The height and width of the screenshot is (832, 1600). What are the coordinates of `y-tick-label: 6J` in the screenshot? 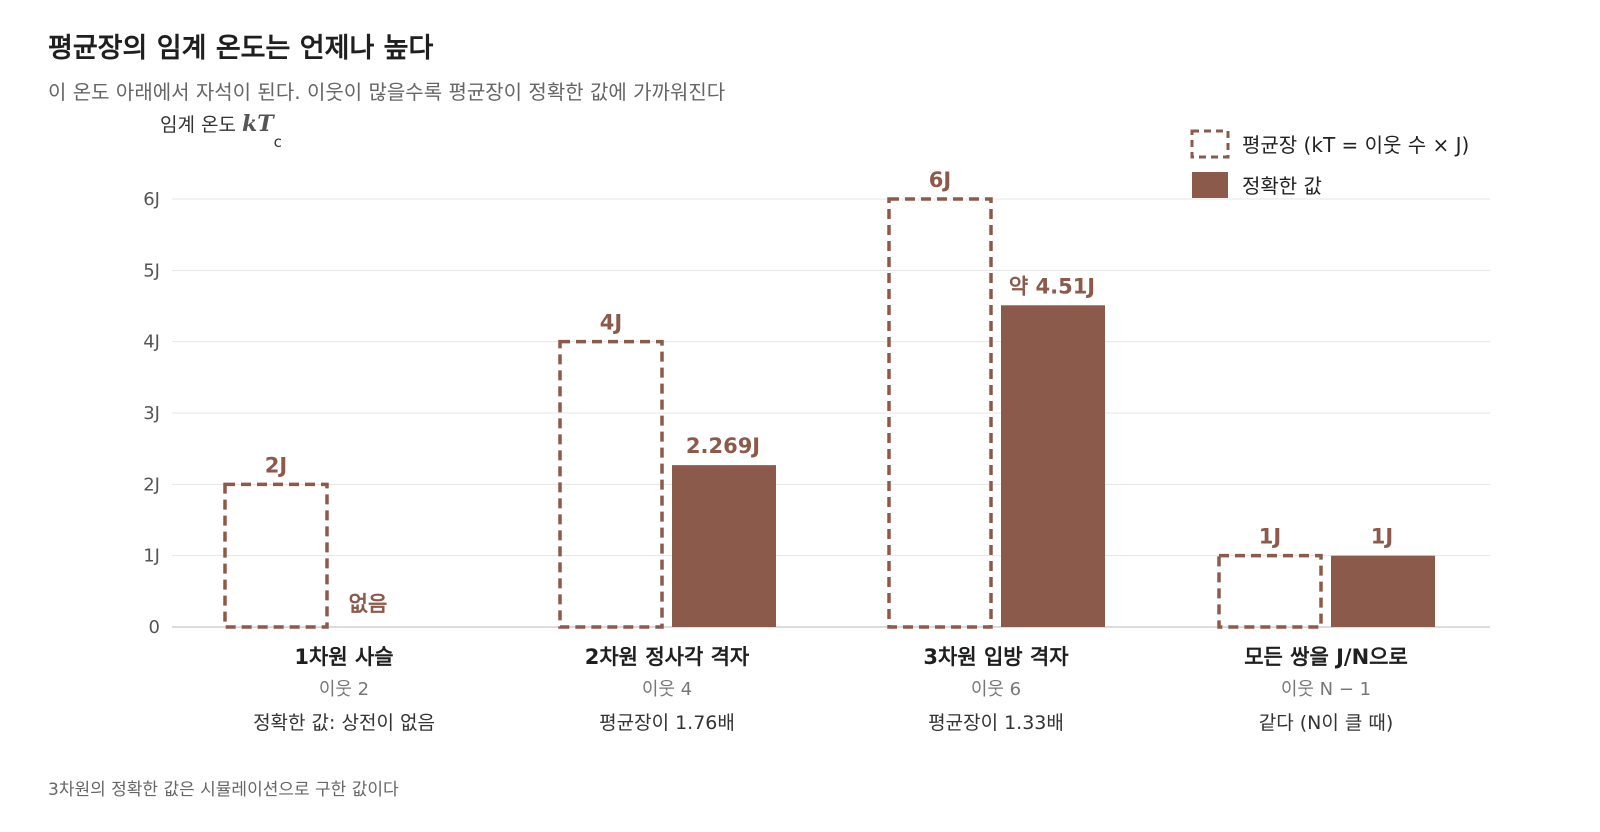 It's located at (151, 199).